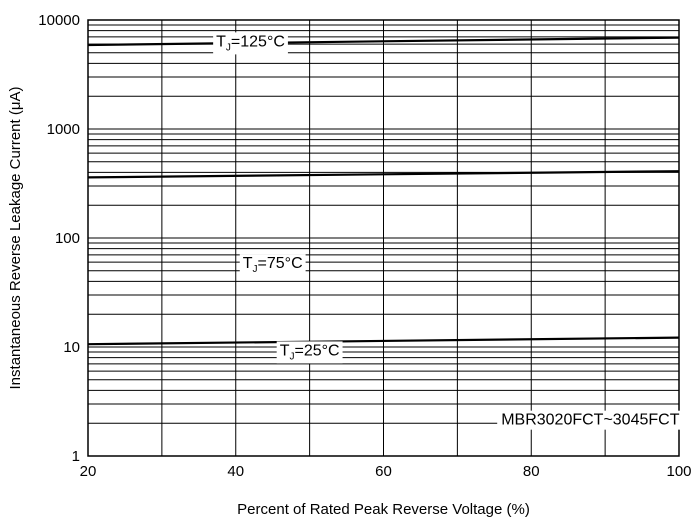 This screenshot has height=523, width=696. Describe the element at coordinates (76, 456) in the screenshot. I see `y-tick-label: 1` at that location.